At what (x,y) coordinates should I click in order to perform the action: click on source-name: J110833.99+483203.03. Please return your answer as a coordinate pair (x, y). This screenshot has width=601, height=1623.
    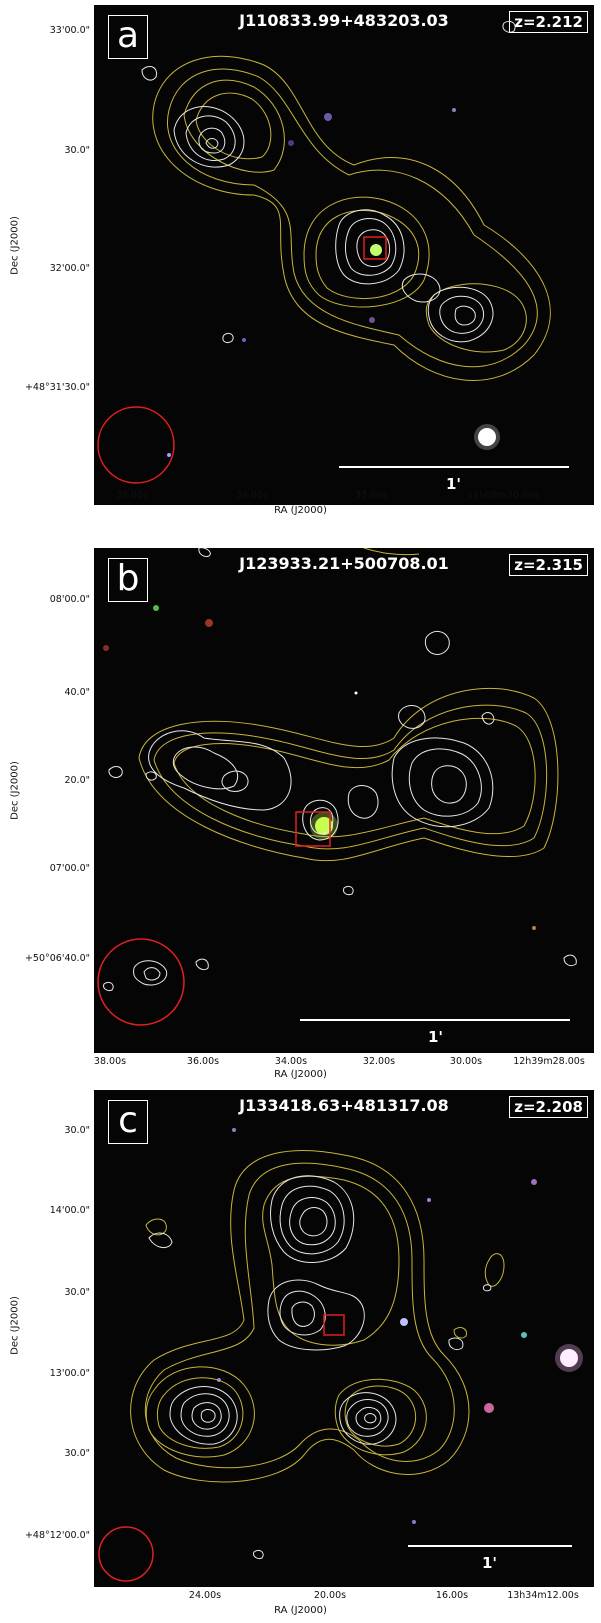
    Looking at the image, I should click on (344, 20).